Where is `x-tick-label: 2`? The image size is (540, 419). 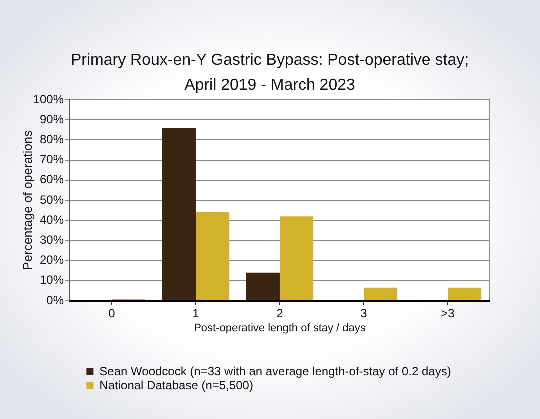
x-tick-label: 2 is located at coordinates (280, 313).